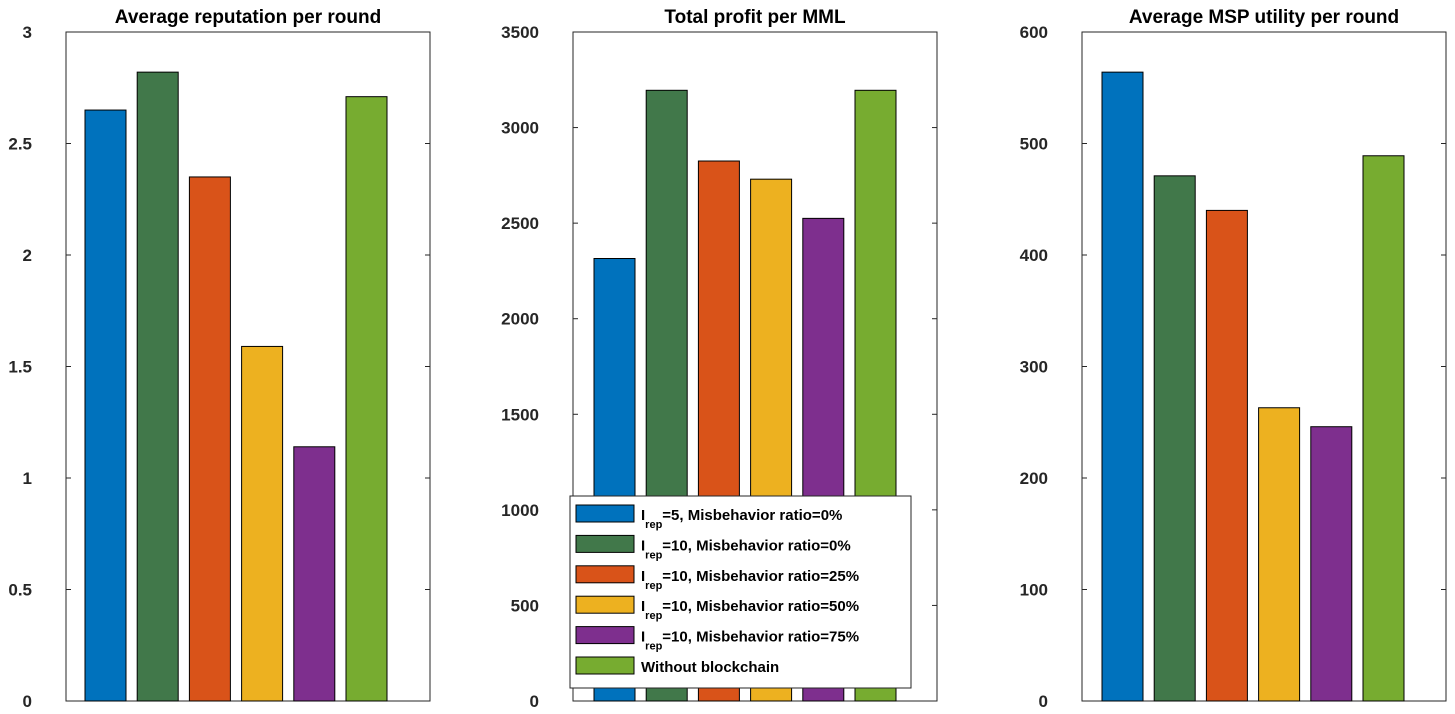  What do you see at coordinates (1034, 367) in the screenshot?
I see `y-tick-label: 300` at bounding box center [1034, 367].